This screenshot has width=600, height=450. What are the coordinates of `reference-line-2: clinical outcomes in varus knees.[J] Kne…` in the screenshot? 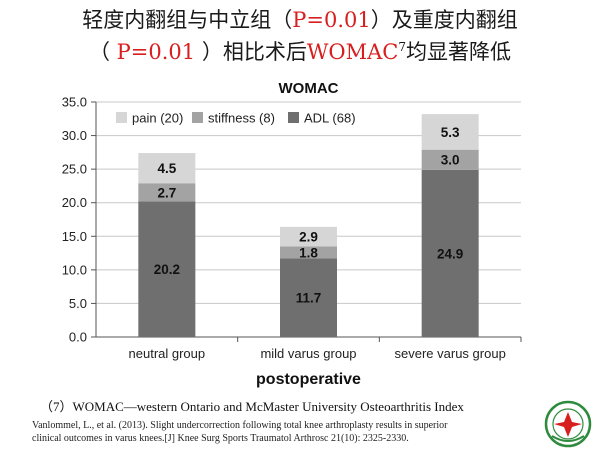 It's located at (220, 438).